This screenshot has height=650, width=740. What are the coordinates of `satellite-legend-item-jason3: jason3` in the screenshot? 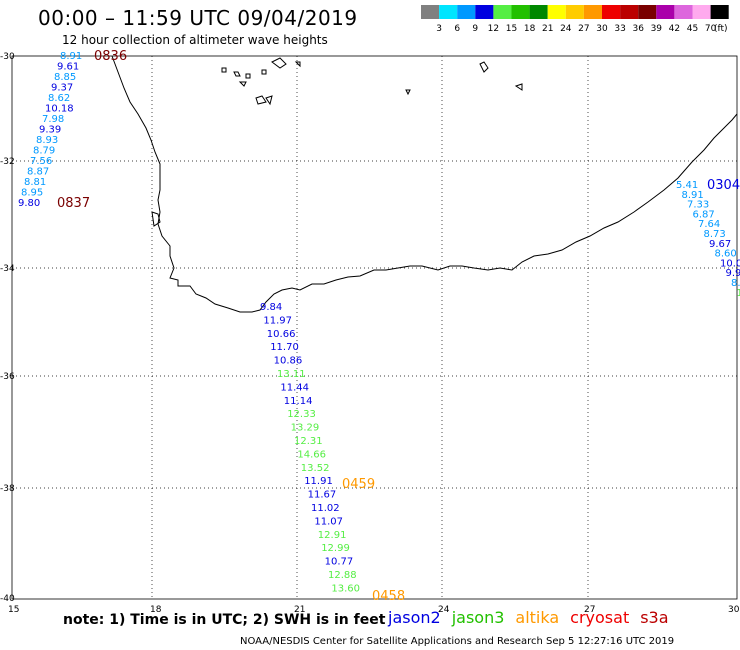 It's located at (478, 617).